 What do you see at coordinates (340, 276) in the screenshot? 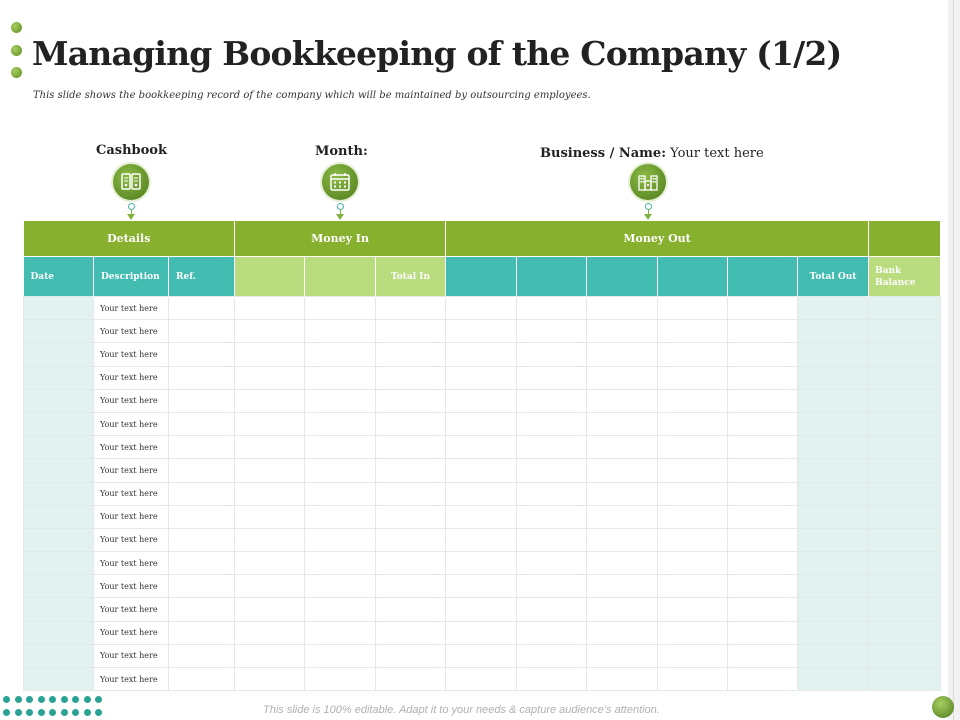
I see `money-in-column-header` at bounding box center [340, 276].